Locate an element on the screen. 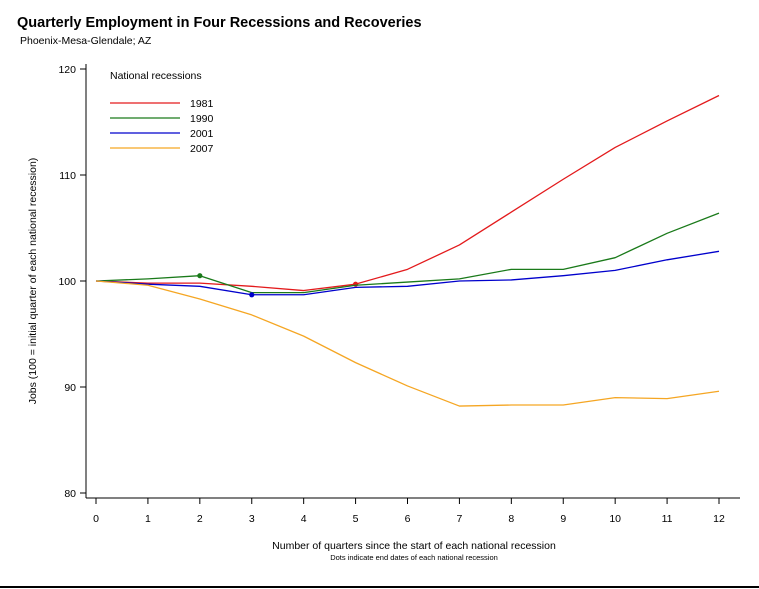  x-tick-label: 0 is located at coordinates (96, 519).